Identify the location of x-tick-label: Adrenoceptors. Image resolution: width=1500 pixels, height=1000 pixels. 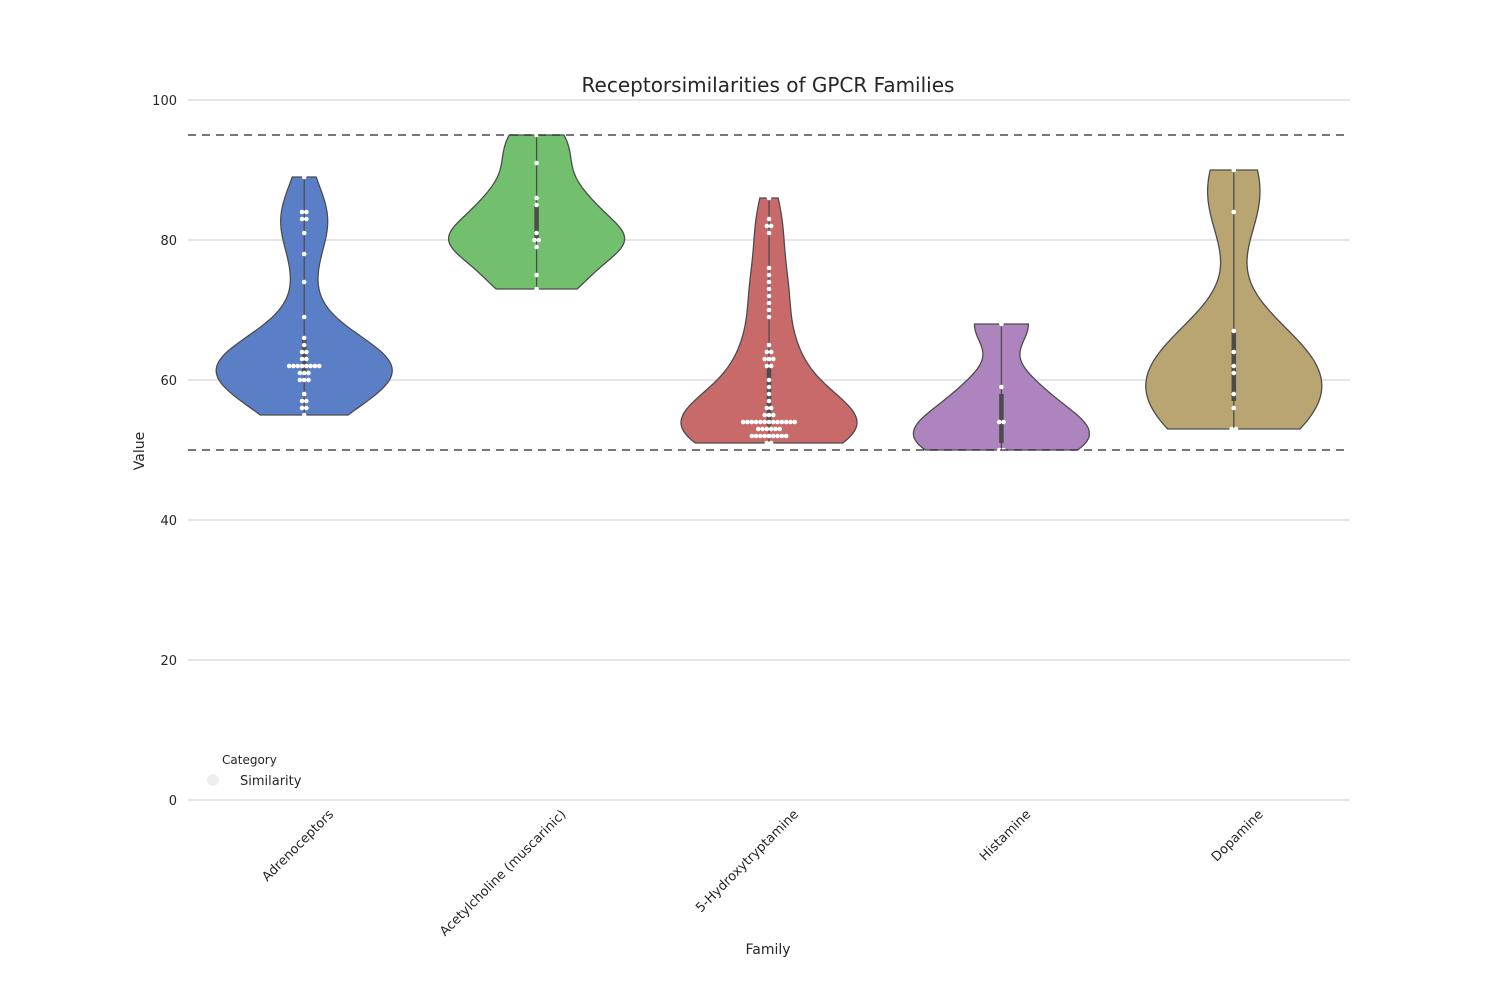
(298, 846).